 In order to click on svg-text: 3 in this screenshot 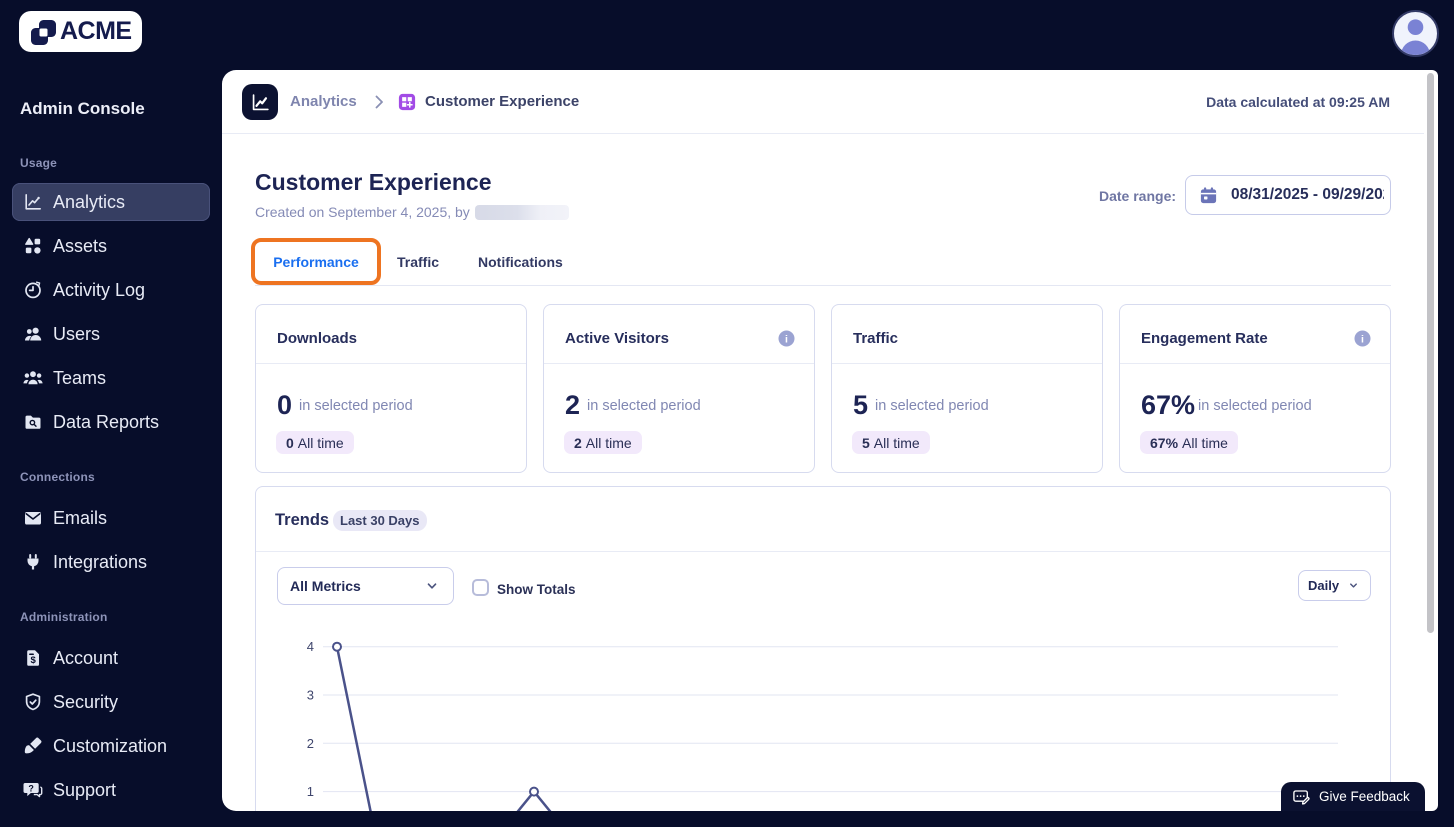, I will do `click(310, 695)`.